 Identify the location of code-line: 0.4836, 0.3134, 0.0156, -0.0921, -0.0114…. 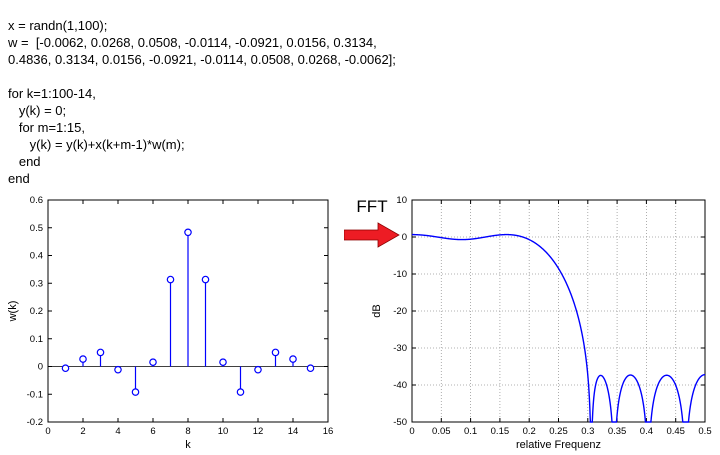
(202, 59).